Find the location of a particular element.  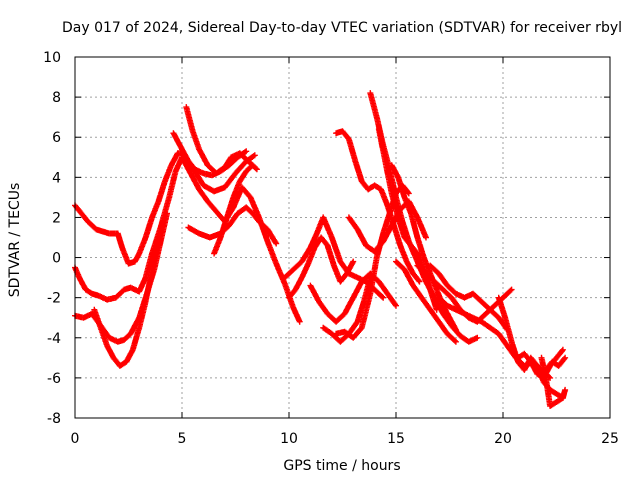

y-axis-label: SDTVAR / TECUs is located at coordinates (15, 240).